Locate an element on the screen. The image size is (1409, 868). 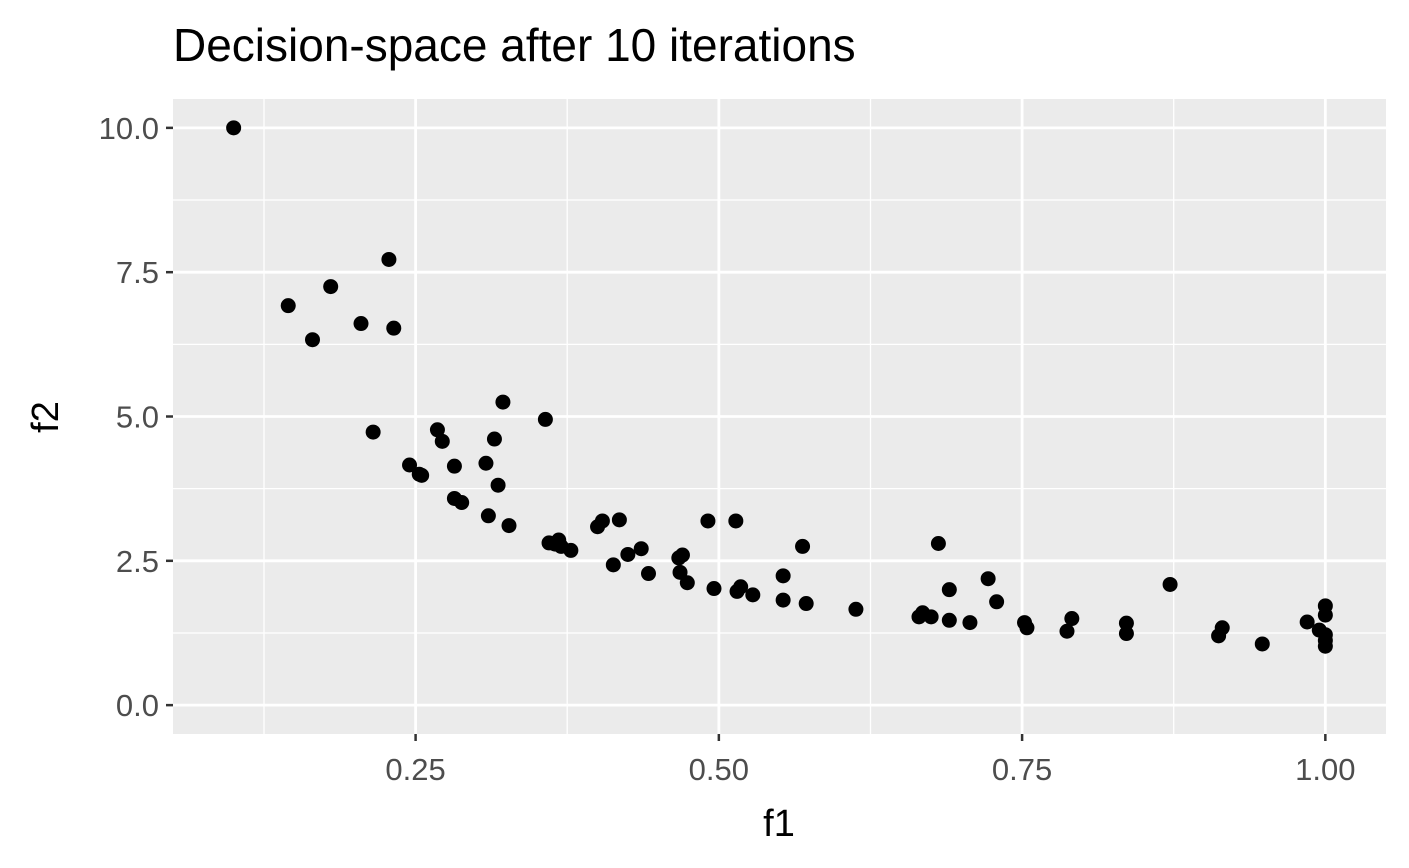
x-tick-label: 0.50 is located at coordinates (719, 769).